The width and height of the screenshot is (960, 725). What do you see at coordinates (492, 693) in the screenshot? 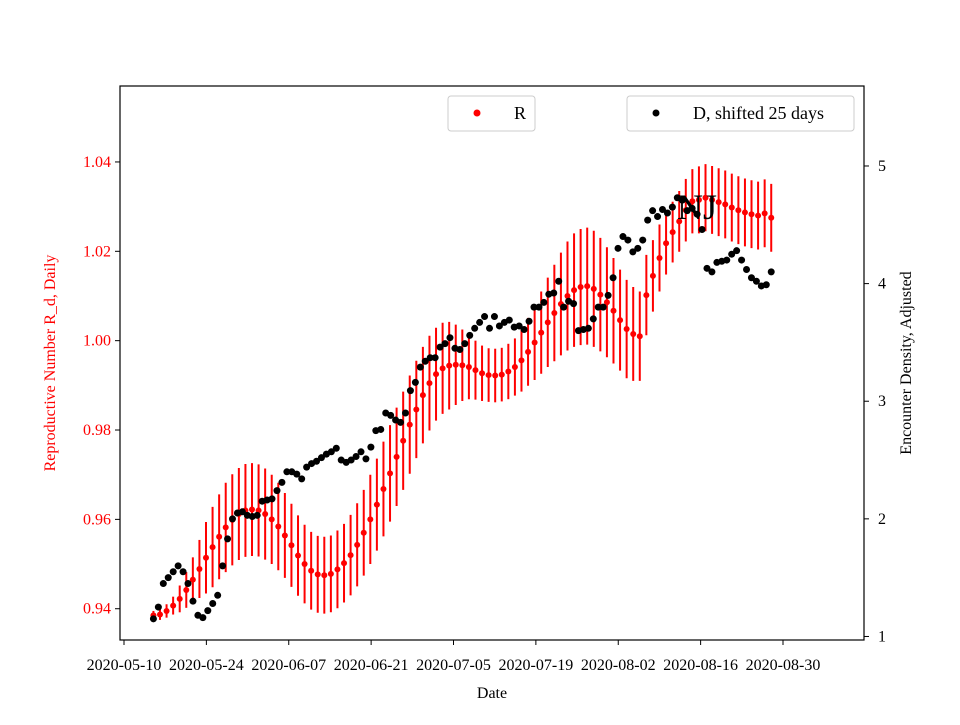
I see `x-axis-title: Date` at bounding box center [492, 693].